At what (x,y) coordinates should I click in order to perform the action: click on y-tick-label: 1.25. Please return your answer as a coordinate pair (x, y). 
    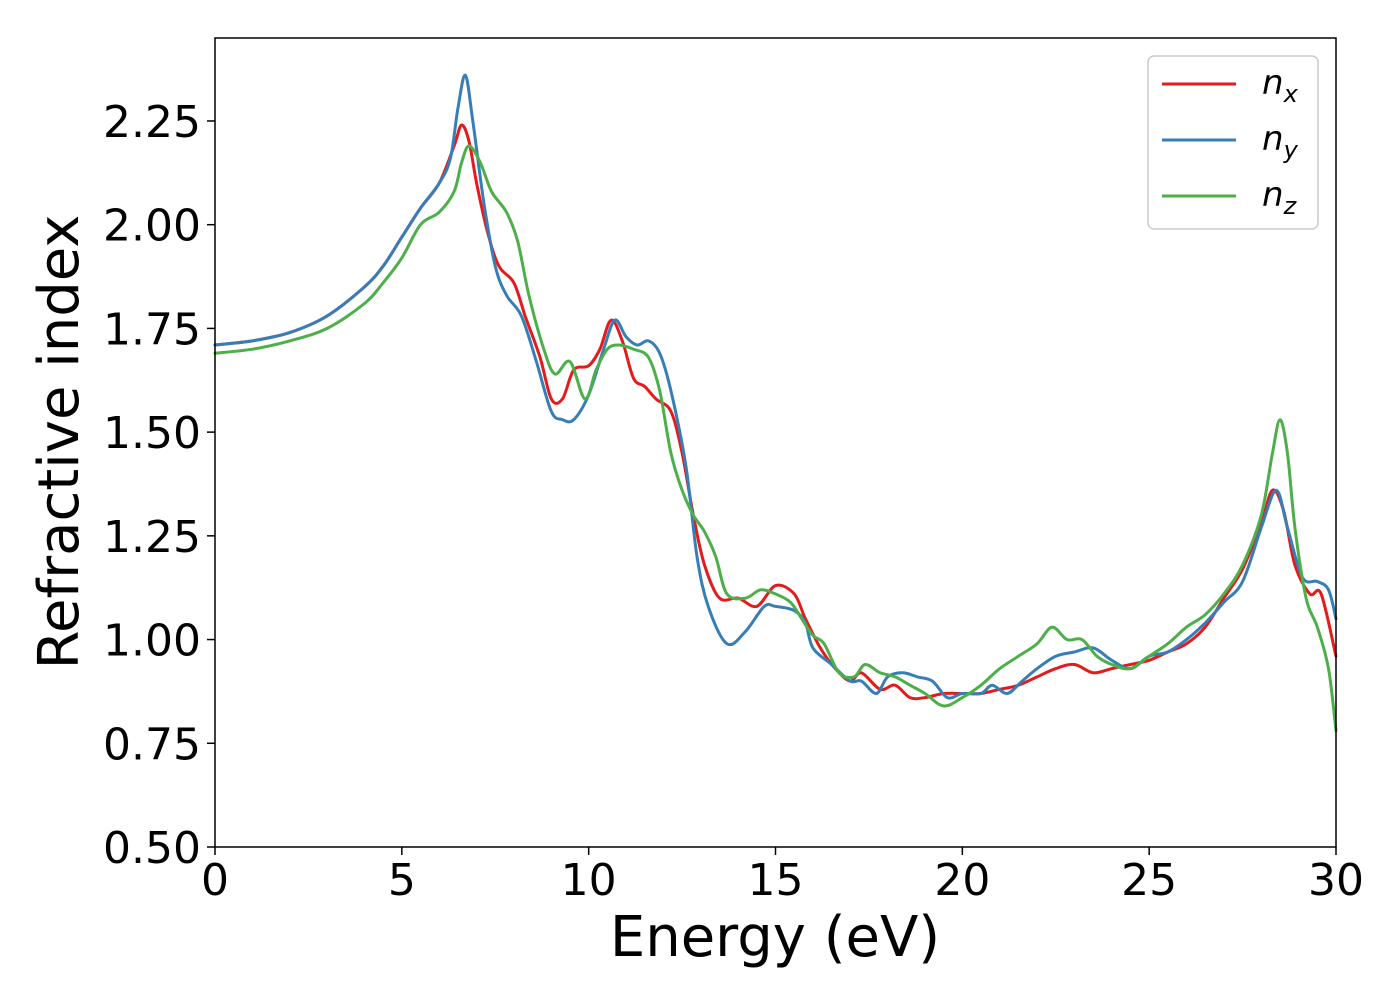
    Looking at the image, I should click on (152, 537).